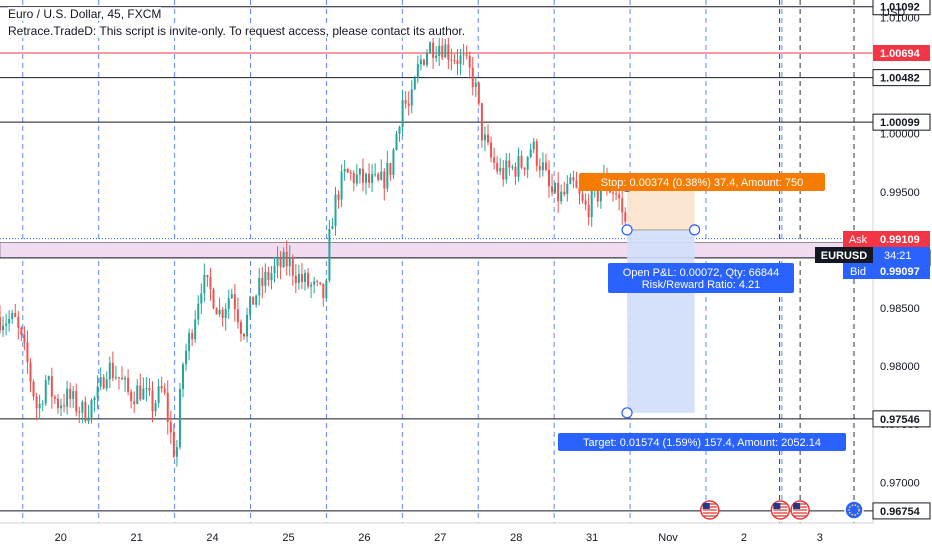  What do you see at coordinates (436, 536) in the screenshot?
I see `time-axis: 20 21 24 25 26 27 28 31 Nov 2 3` at bounding box center [436, 536].